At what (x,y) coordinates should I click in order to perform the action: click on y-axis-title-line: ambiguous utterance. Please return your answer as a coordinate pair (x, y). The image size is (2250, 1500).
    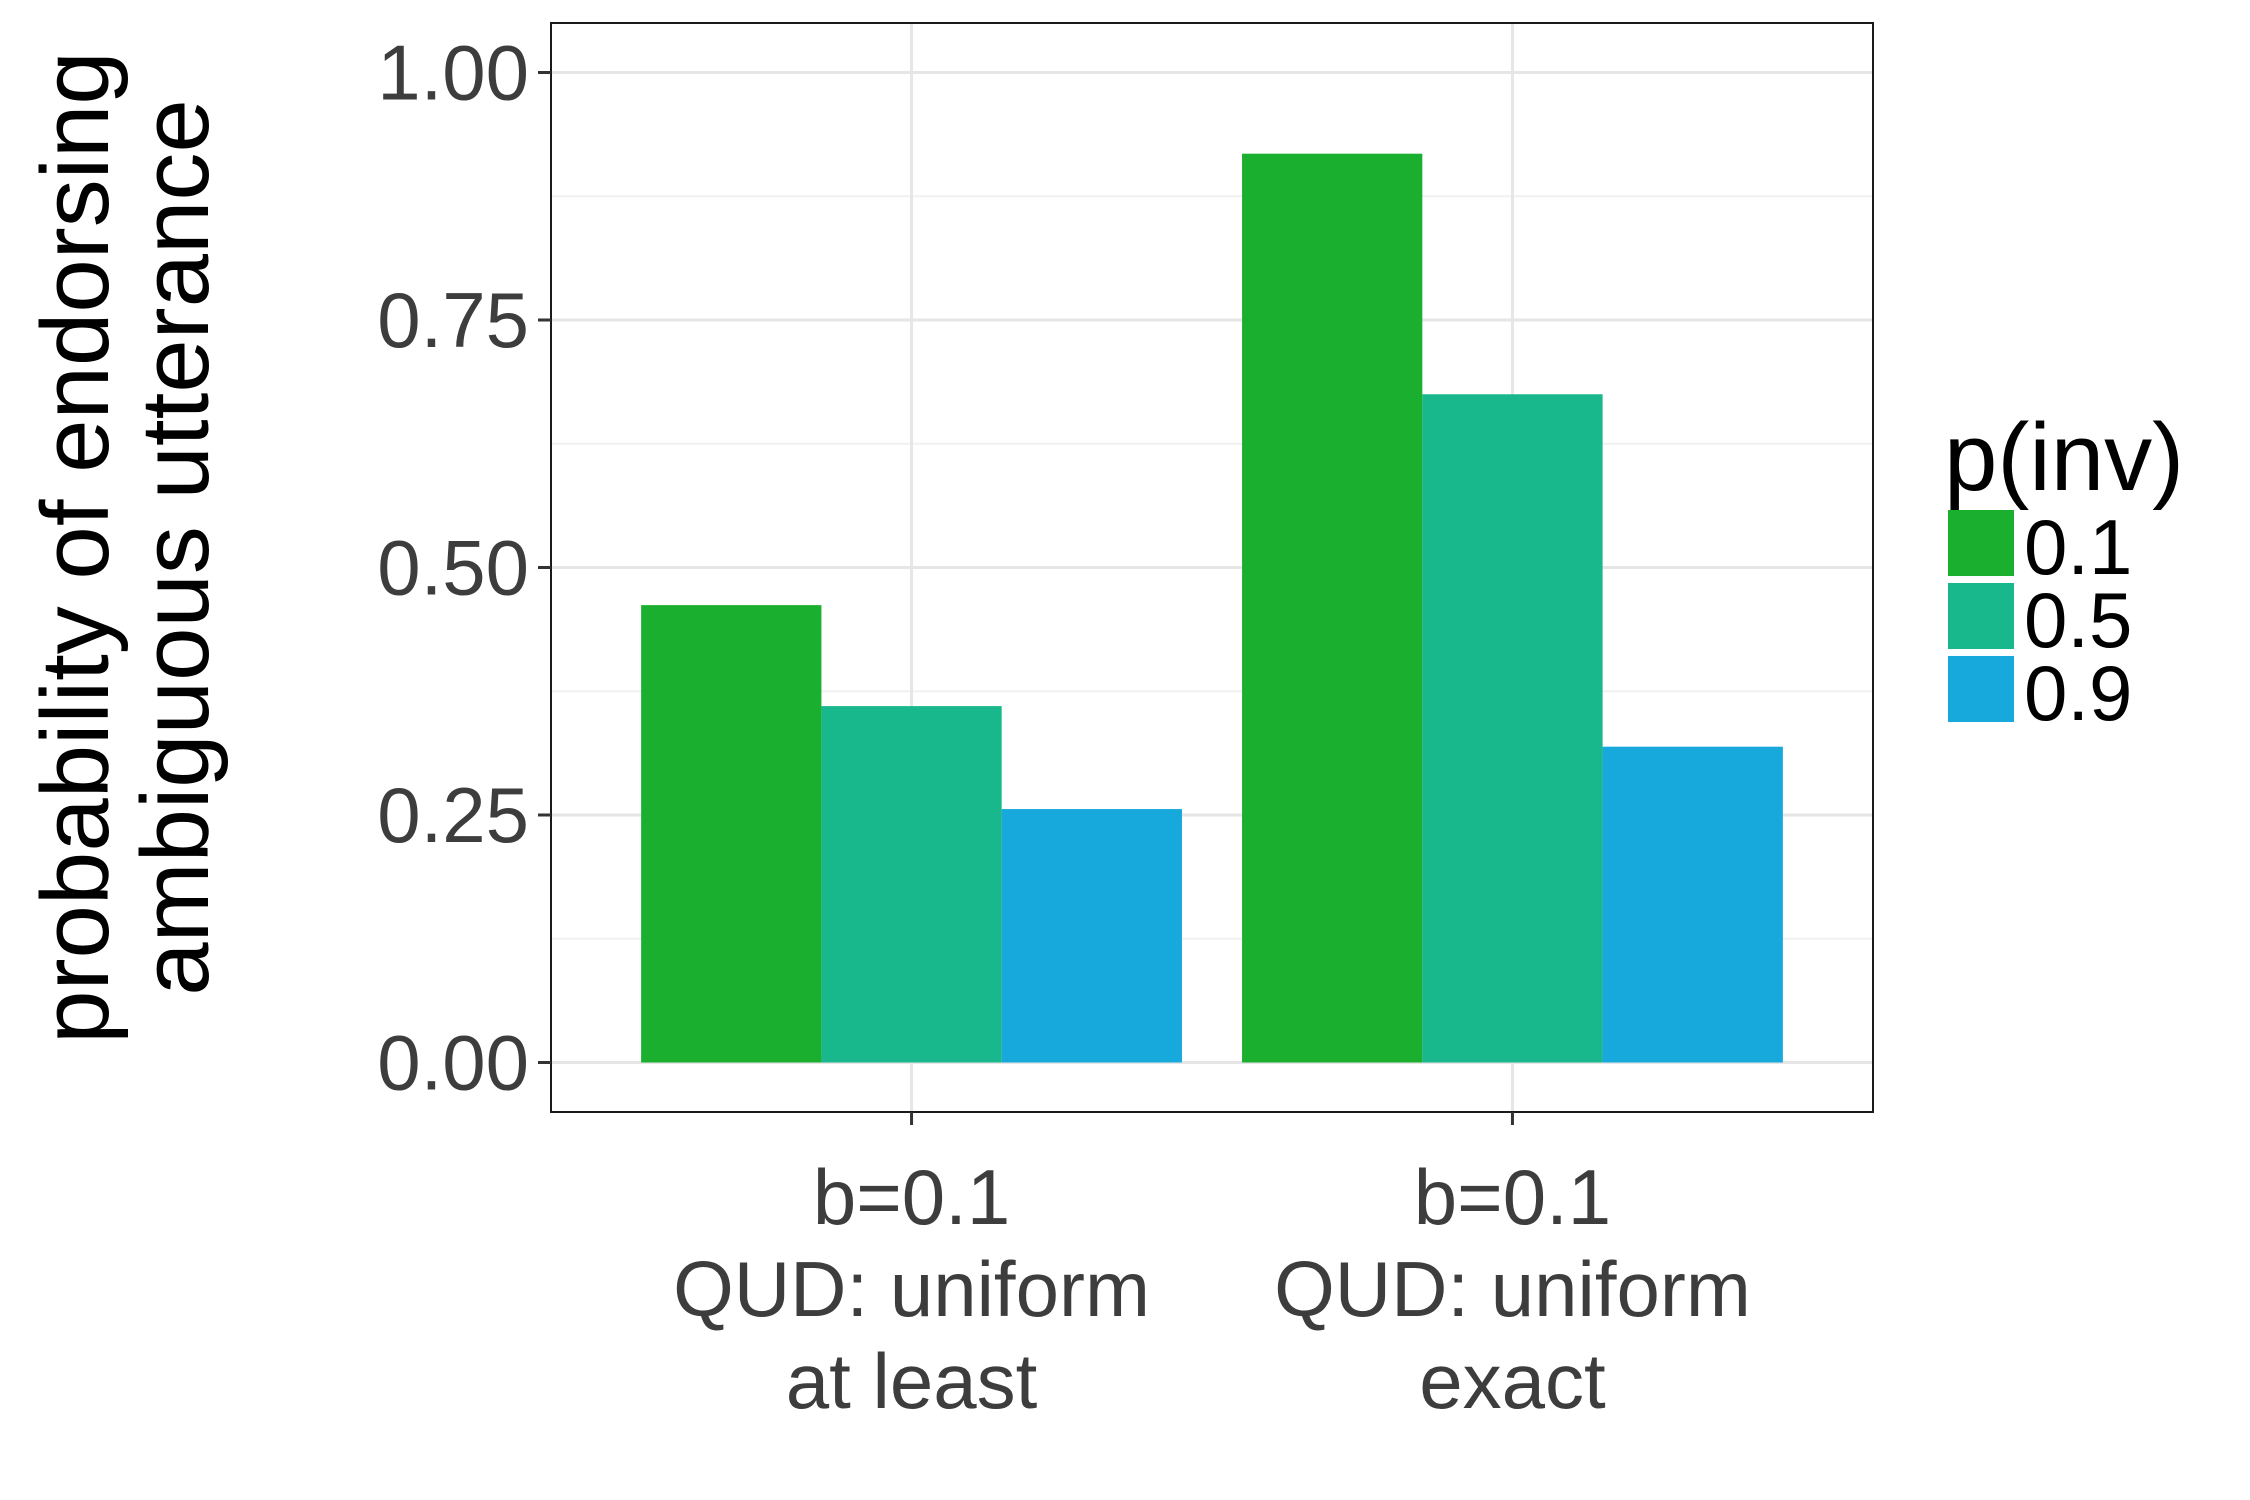
    Looking at the image, I should click on (175, 547).